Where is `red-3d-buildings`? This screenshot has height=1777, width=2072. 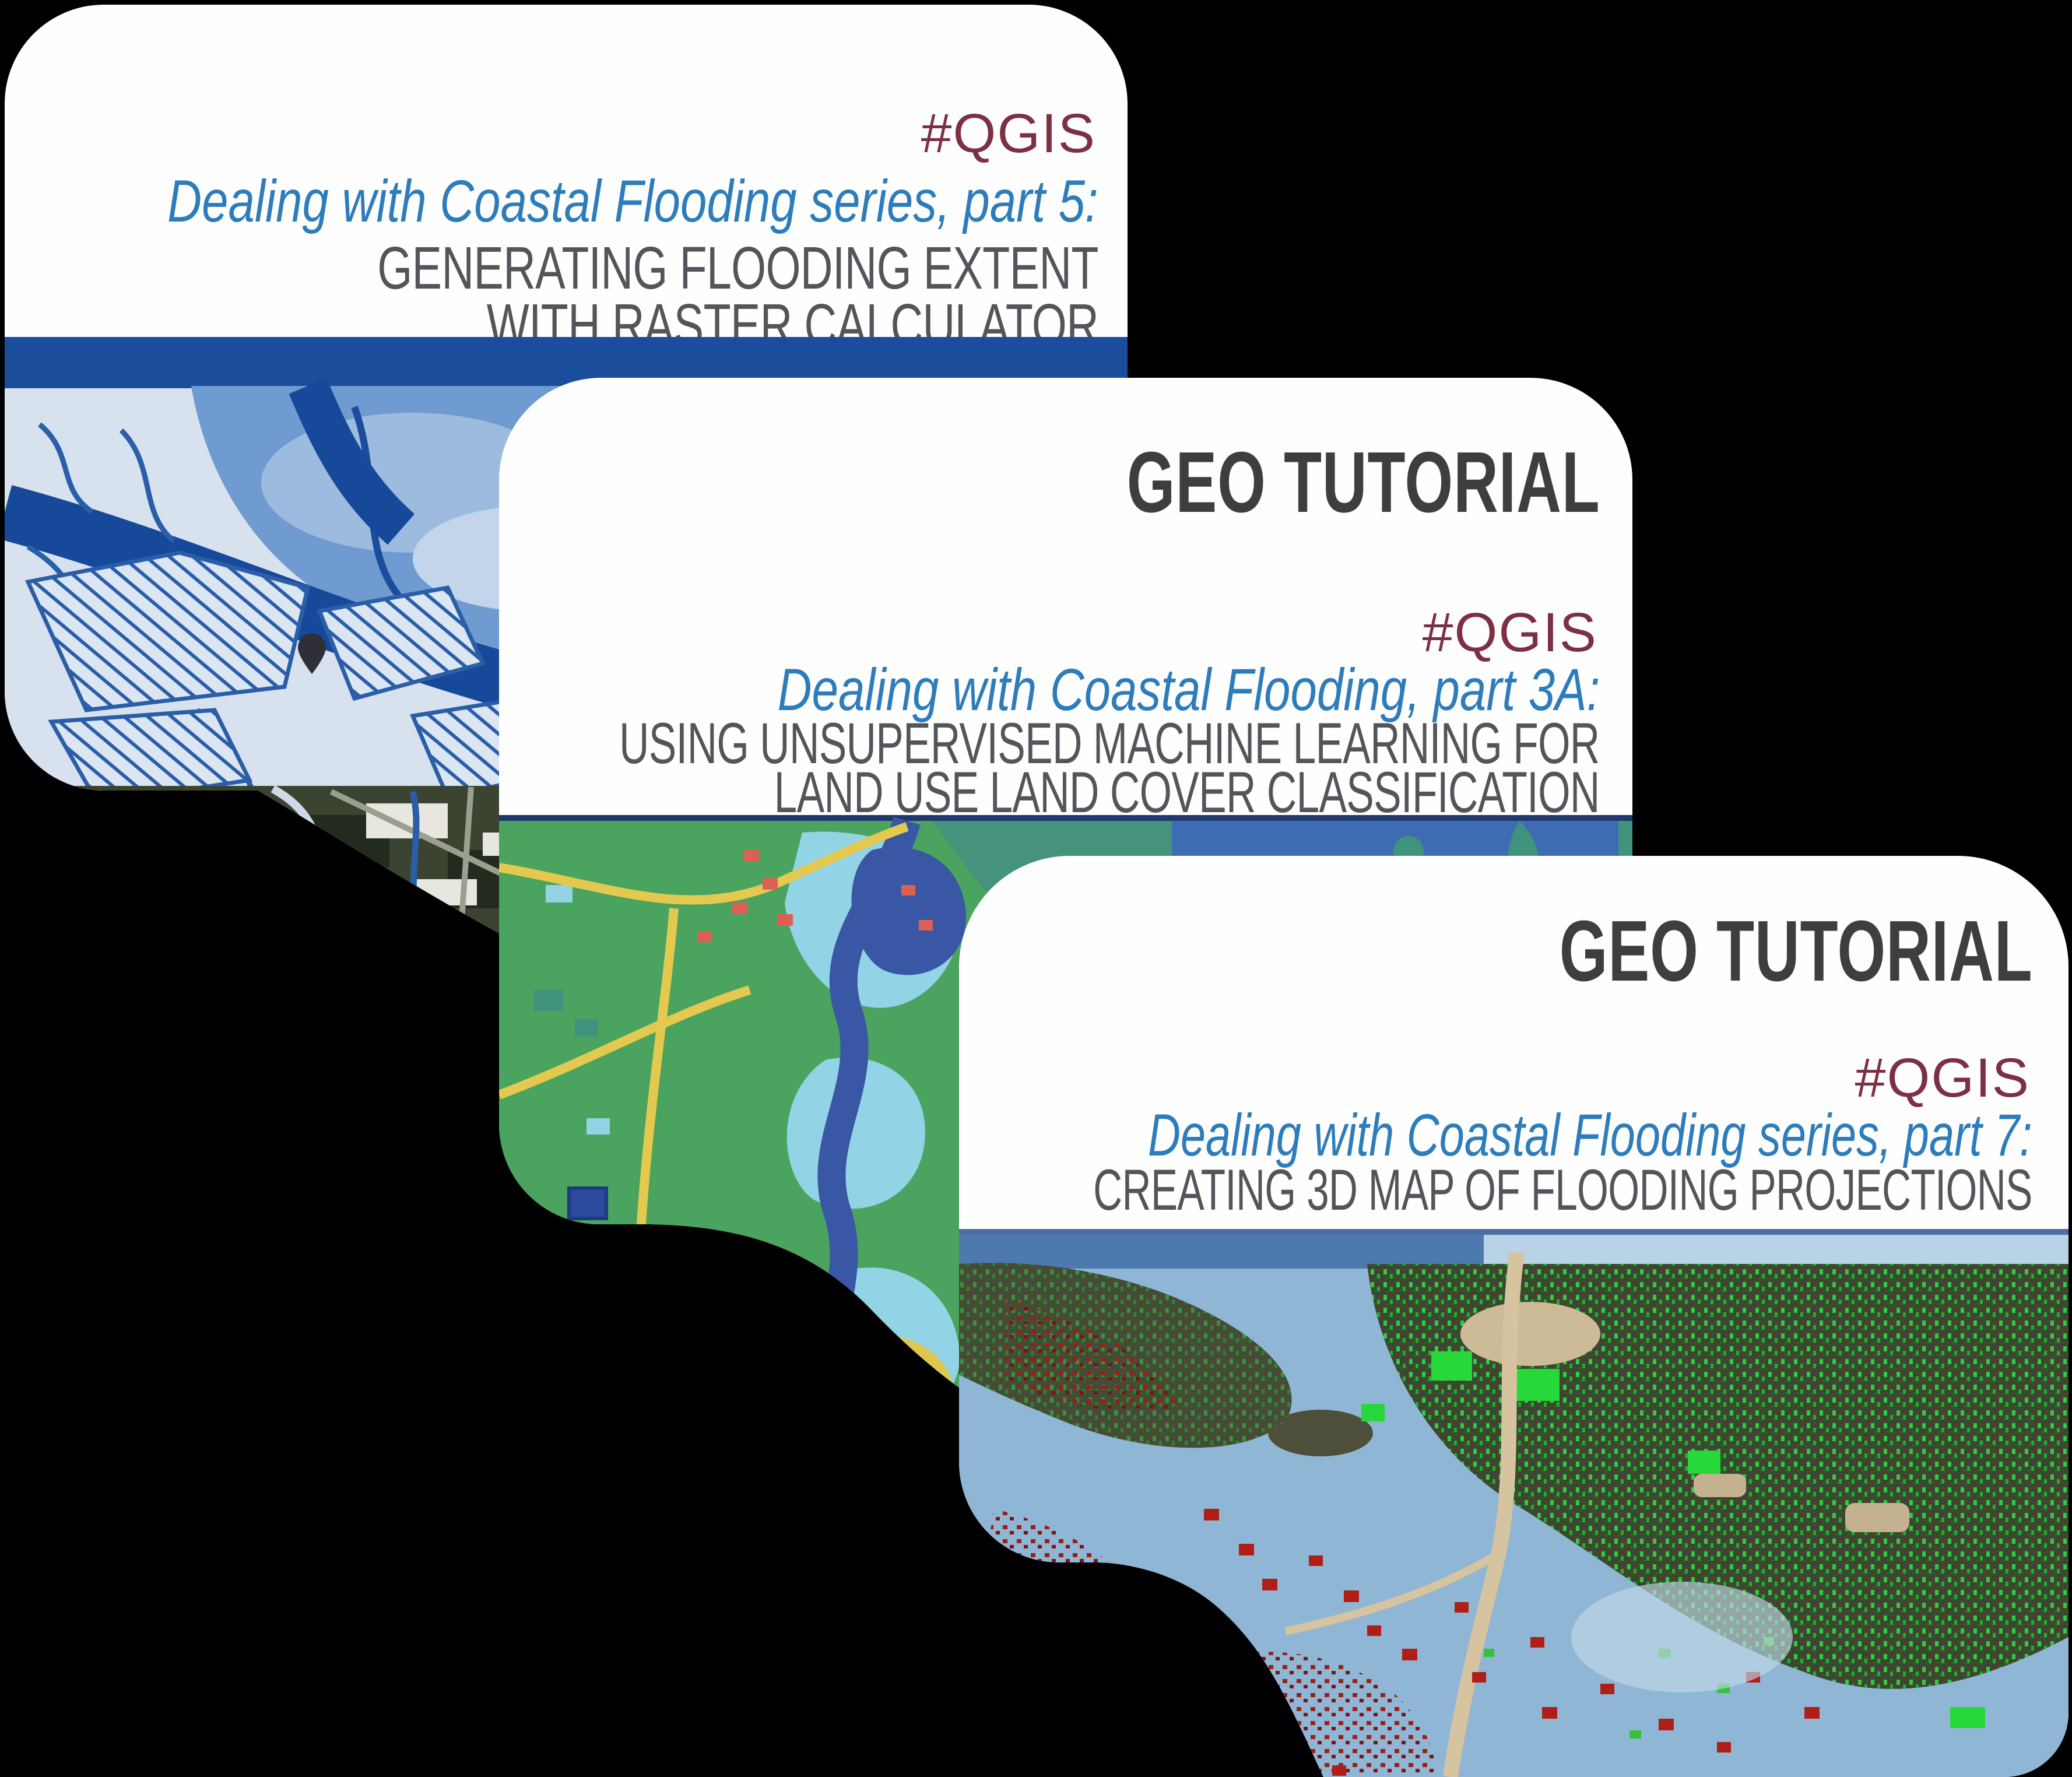 red-3d-buildings is located at coordinates (1093, 1355).